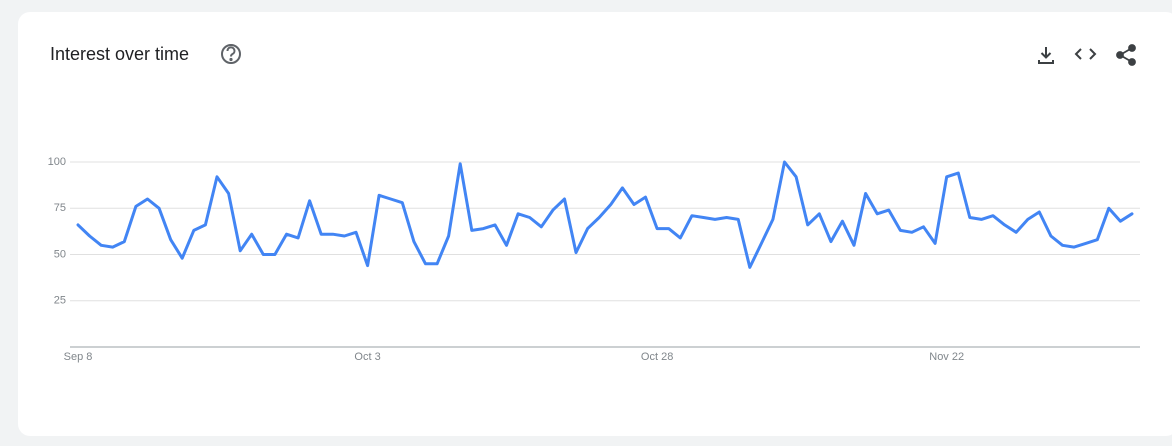 This screenshot has width=1172, height=446. Describe the element at coordinates (57, 162) in the screenshot. I see `y-tick-label: 100` at that location.